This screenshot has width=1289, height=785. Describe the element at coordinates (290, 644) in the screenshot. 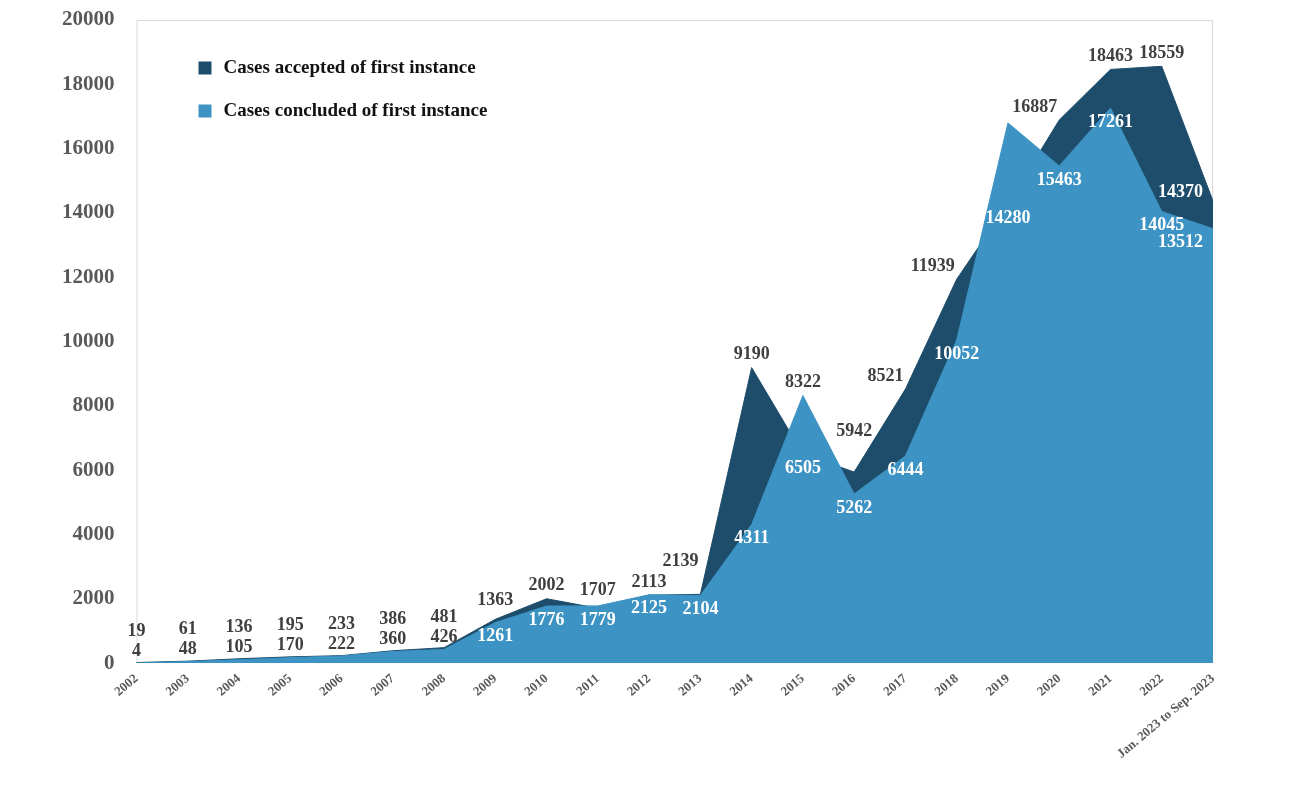

I see `data-label: 170` at that location.